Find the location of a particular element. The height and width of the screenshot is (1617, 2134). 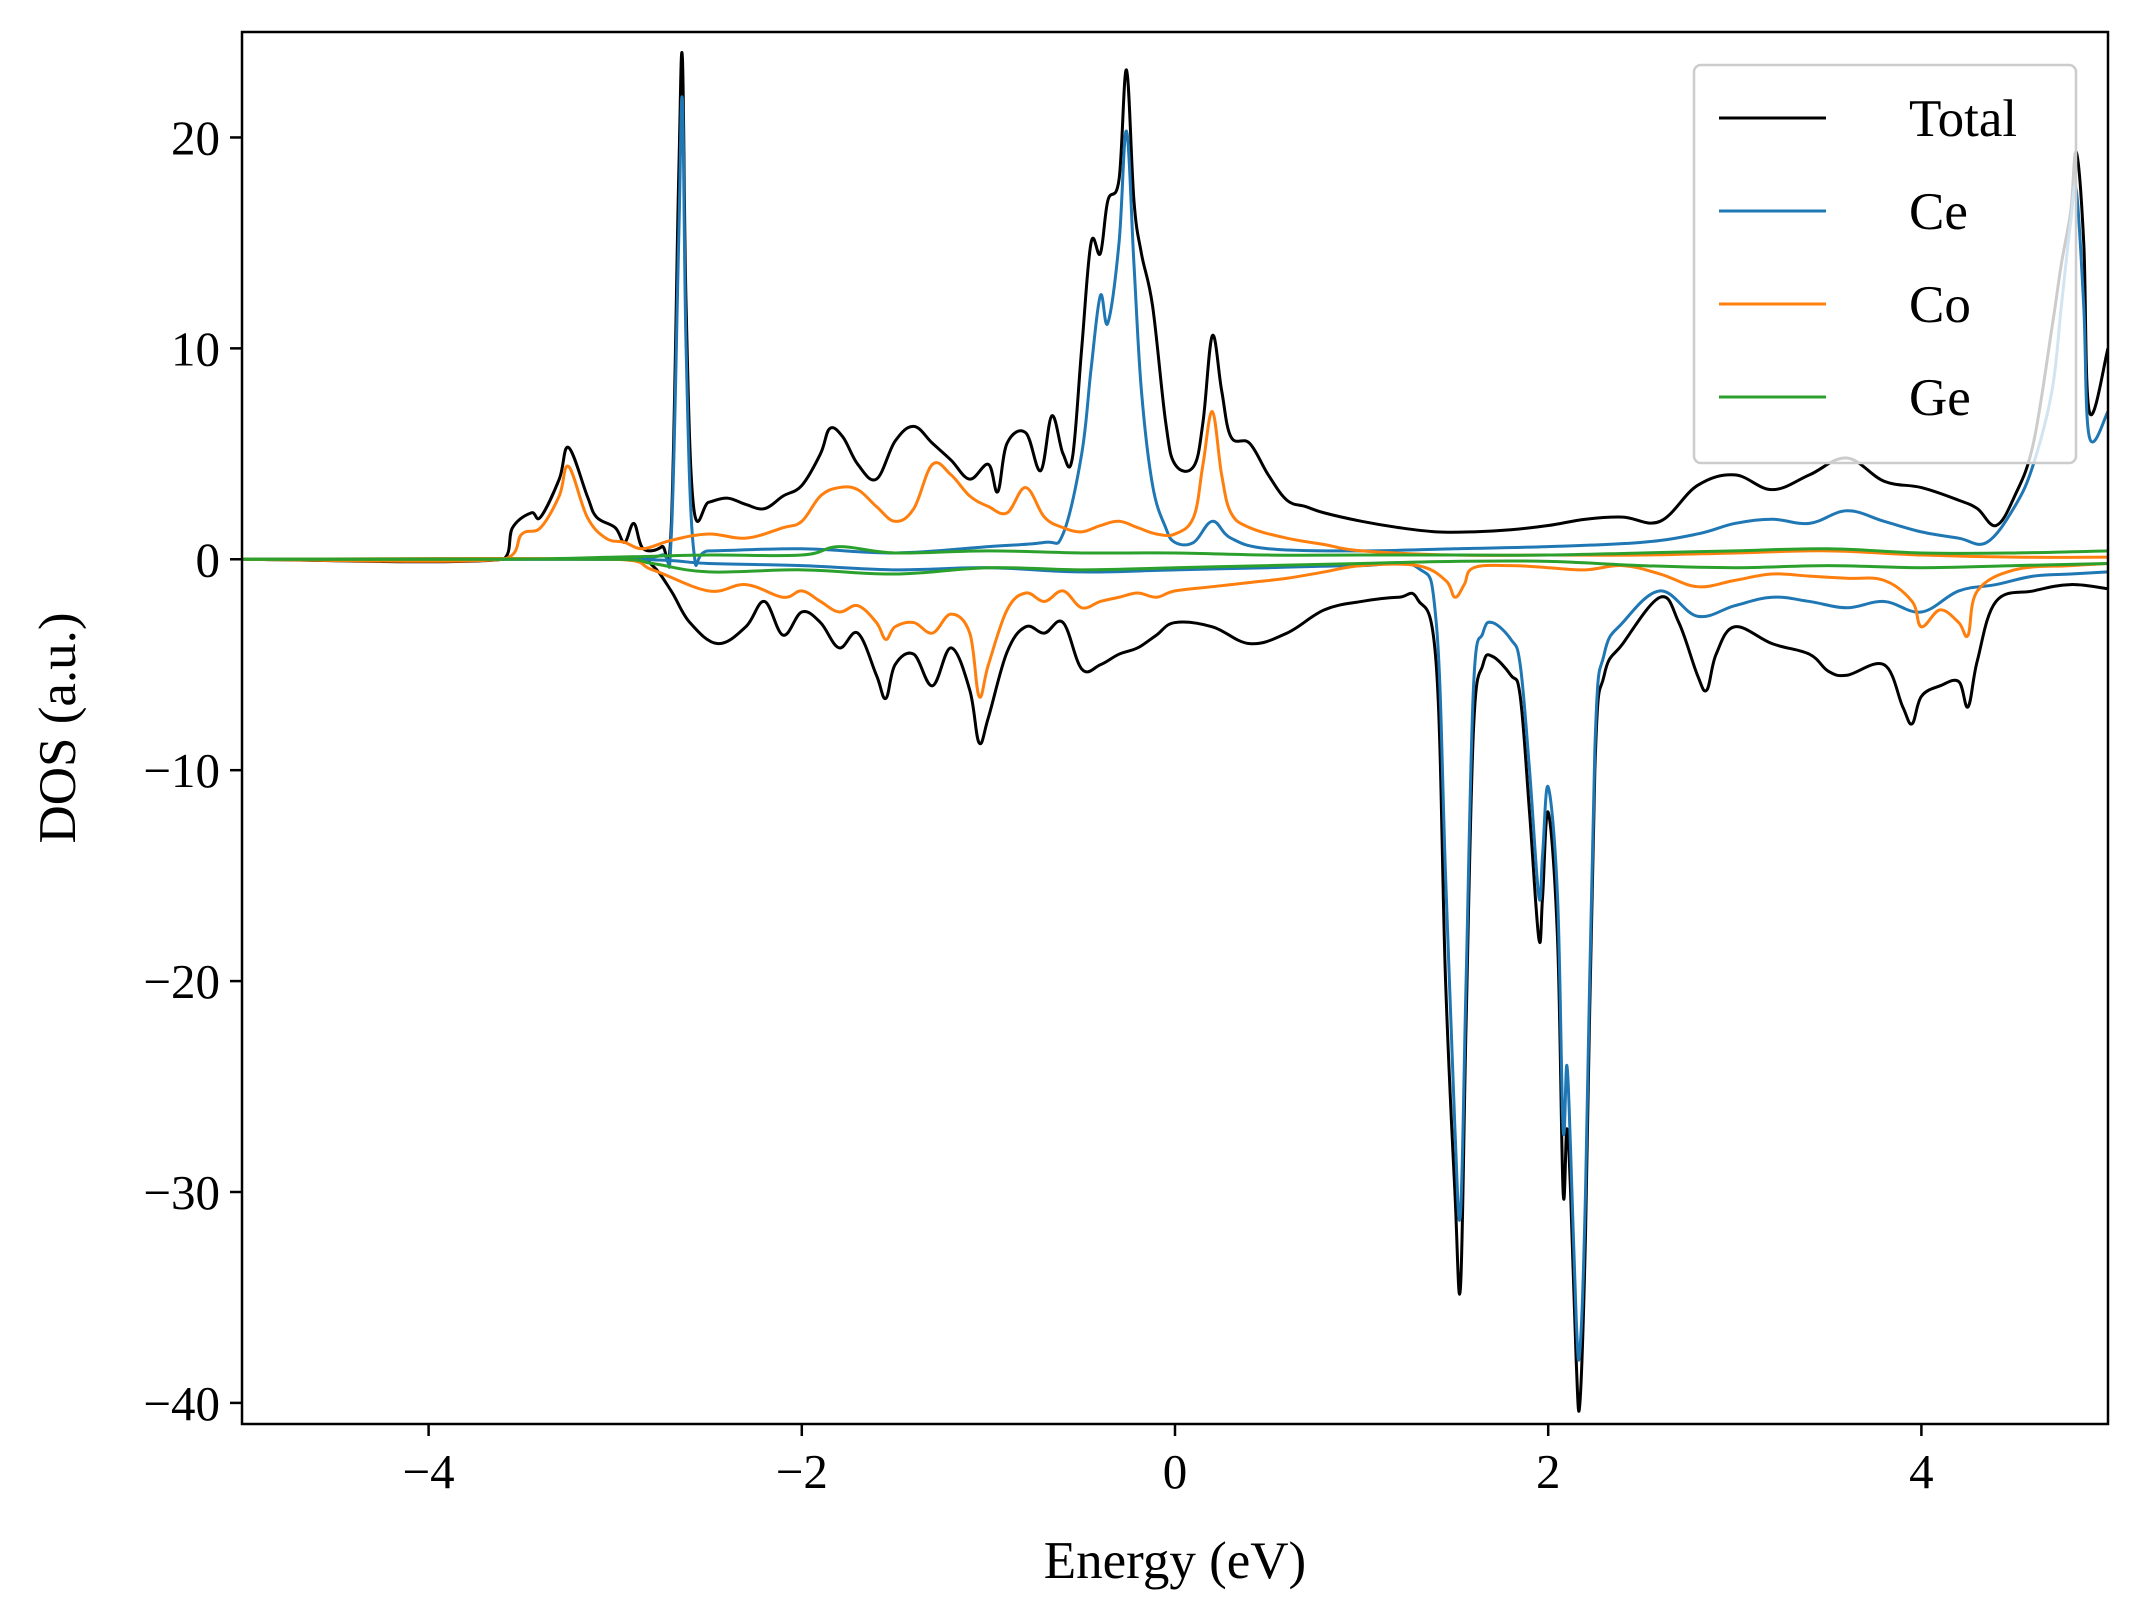

y-tick-label: 10 is located at coordinates (195, 348).